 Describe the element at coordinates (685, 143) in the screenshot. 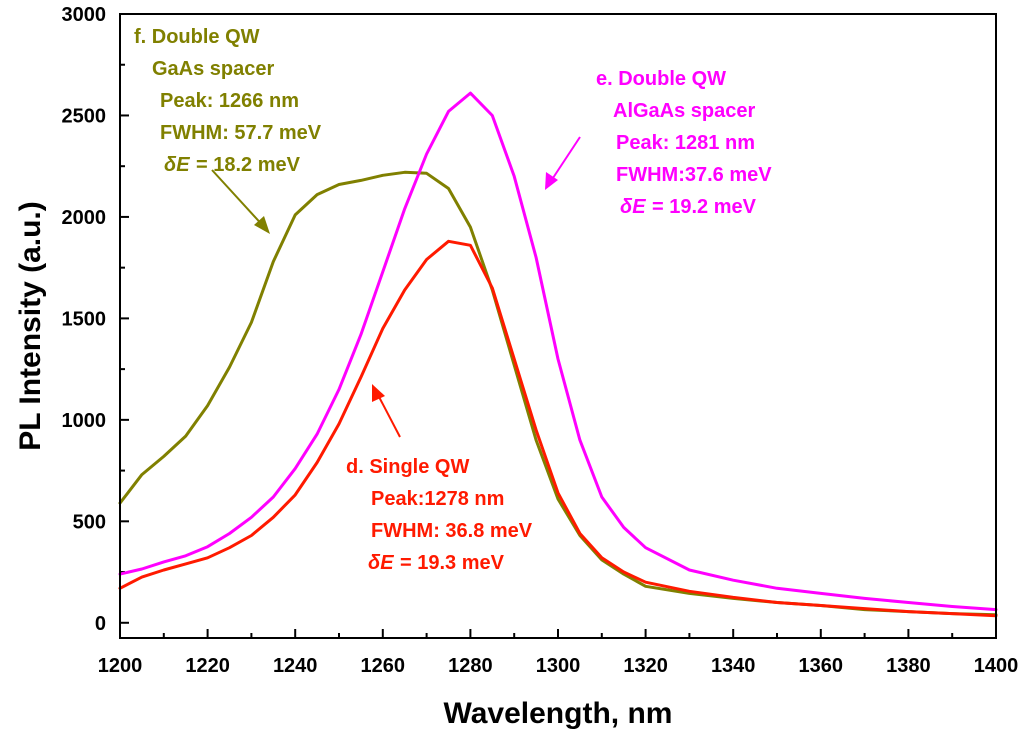

I see `annotation-peak: Peak: 1281 nm` at that location.